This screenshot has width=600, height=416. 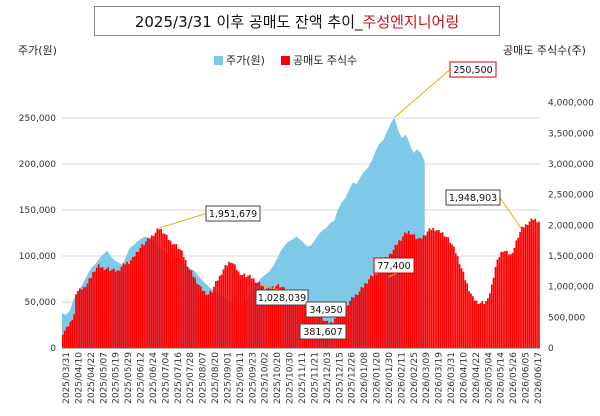 I want to click on x-tick-label: 2026/01/30, so click(x=390, y=378).